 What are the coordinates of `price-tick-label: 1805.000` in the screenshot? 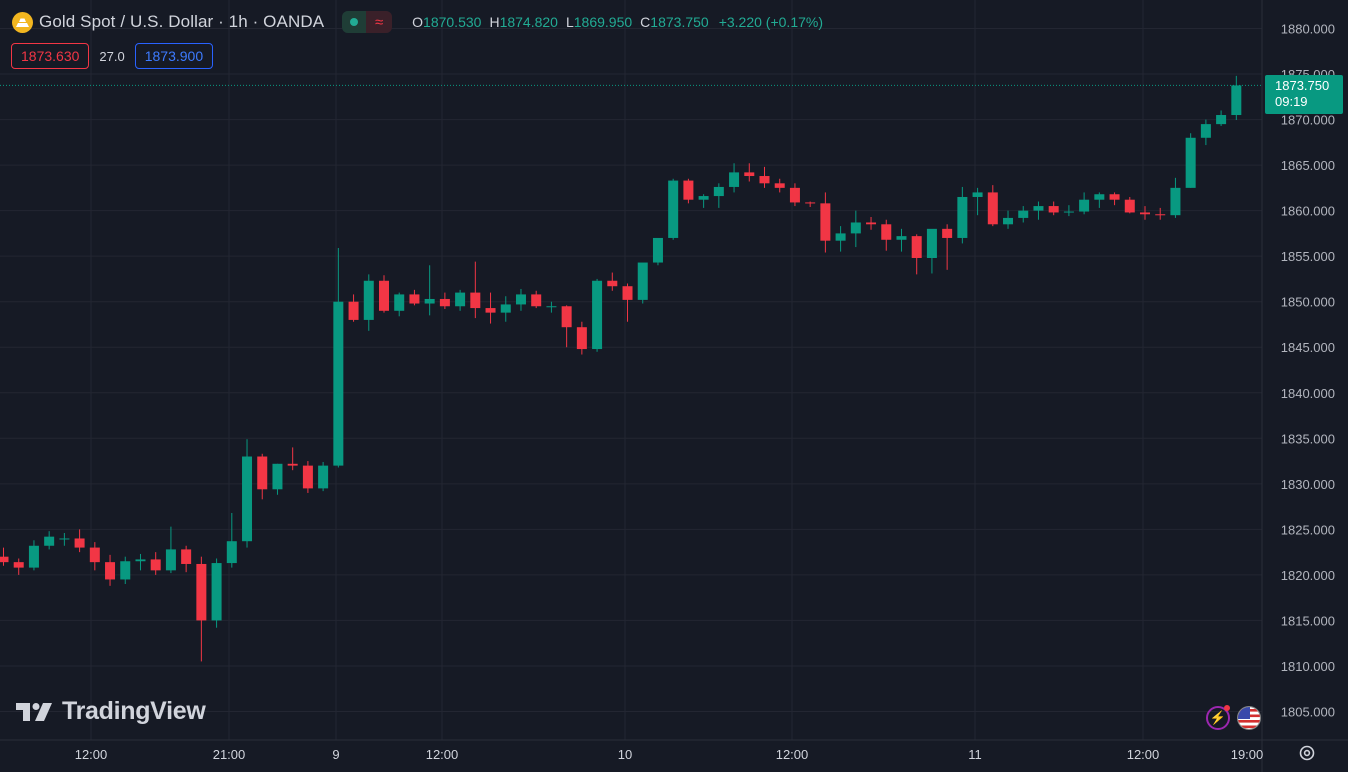 It's located at (1308, 712).